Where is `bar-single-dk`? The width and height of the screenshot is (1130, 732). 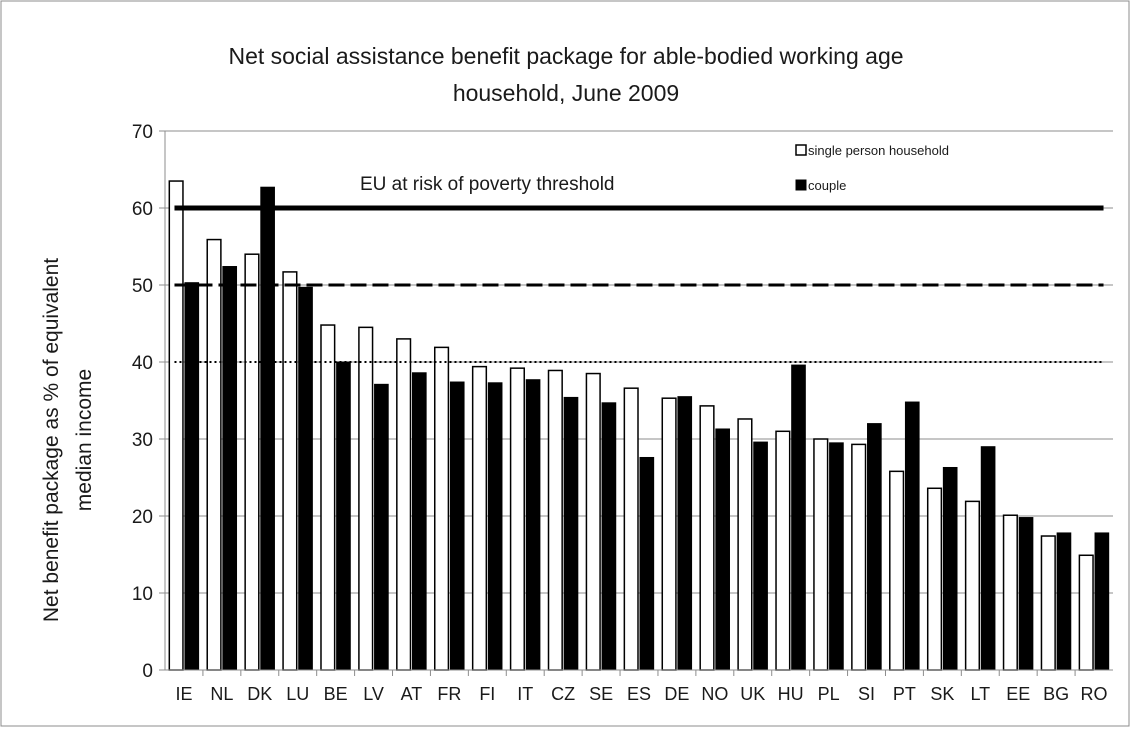 bar-single-dk is located at coordinates (252, 462).